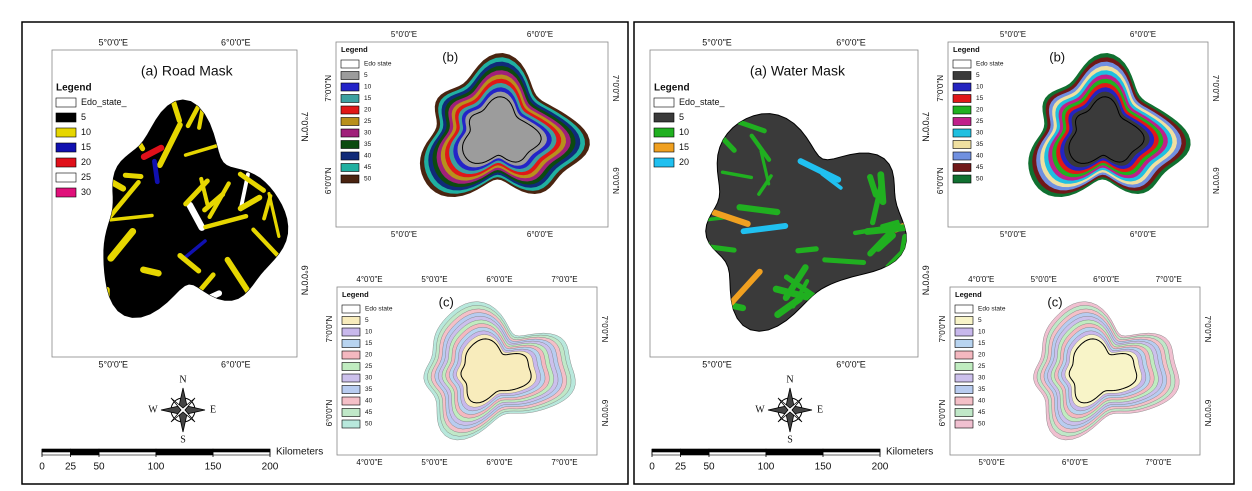  Describe the element at coordinates (368, 167) in the screenshot. I see `legend-label: 45` at that location.